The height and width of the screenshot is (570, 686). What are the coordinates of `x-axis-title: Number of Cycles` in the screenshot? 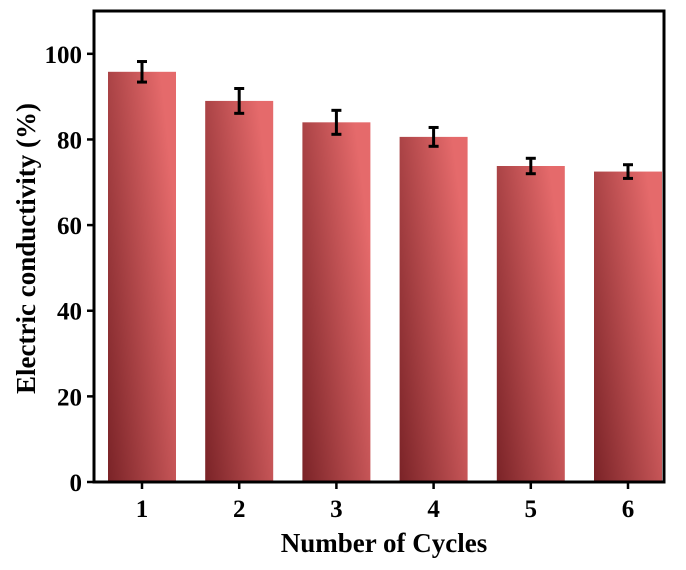 It's located at (384, 543).